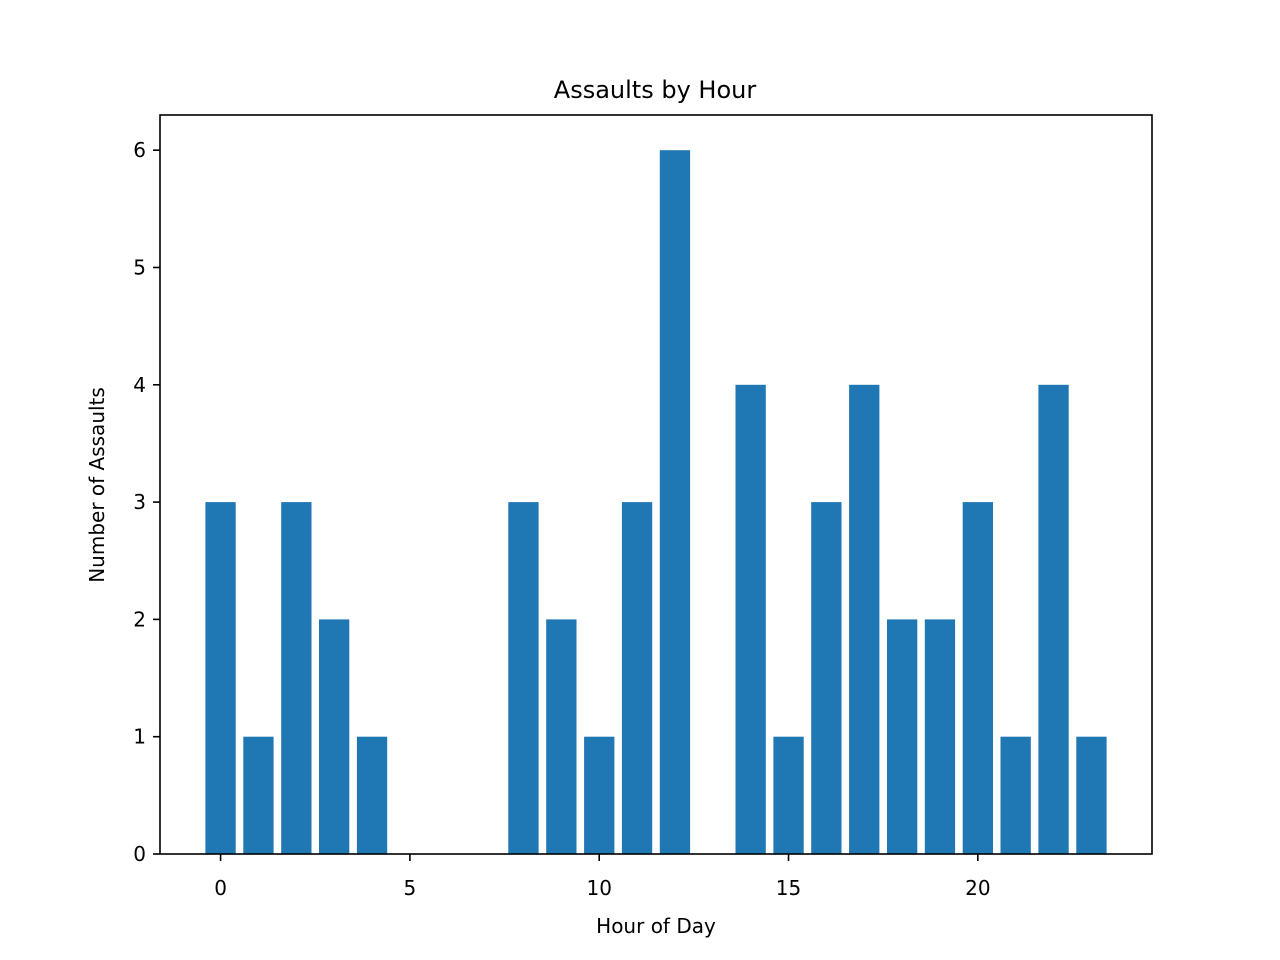  What do you see at coordinates (139, 619) in the screenshot?
I see `y-tick-label: 2` at bounding box center [139, 619].